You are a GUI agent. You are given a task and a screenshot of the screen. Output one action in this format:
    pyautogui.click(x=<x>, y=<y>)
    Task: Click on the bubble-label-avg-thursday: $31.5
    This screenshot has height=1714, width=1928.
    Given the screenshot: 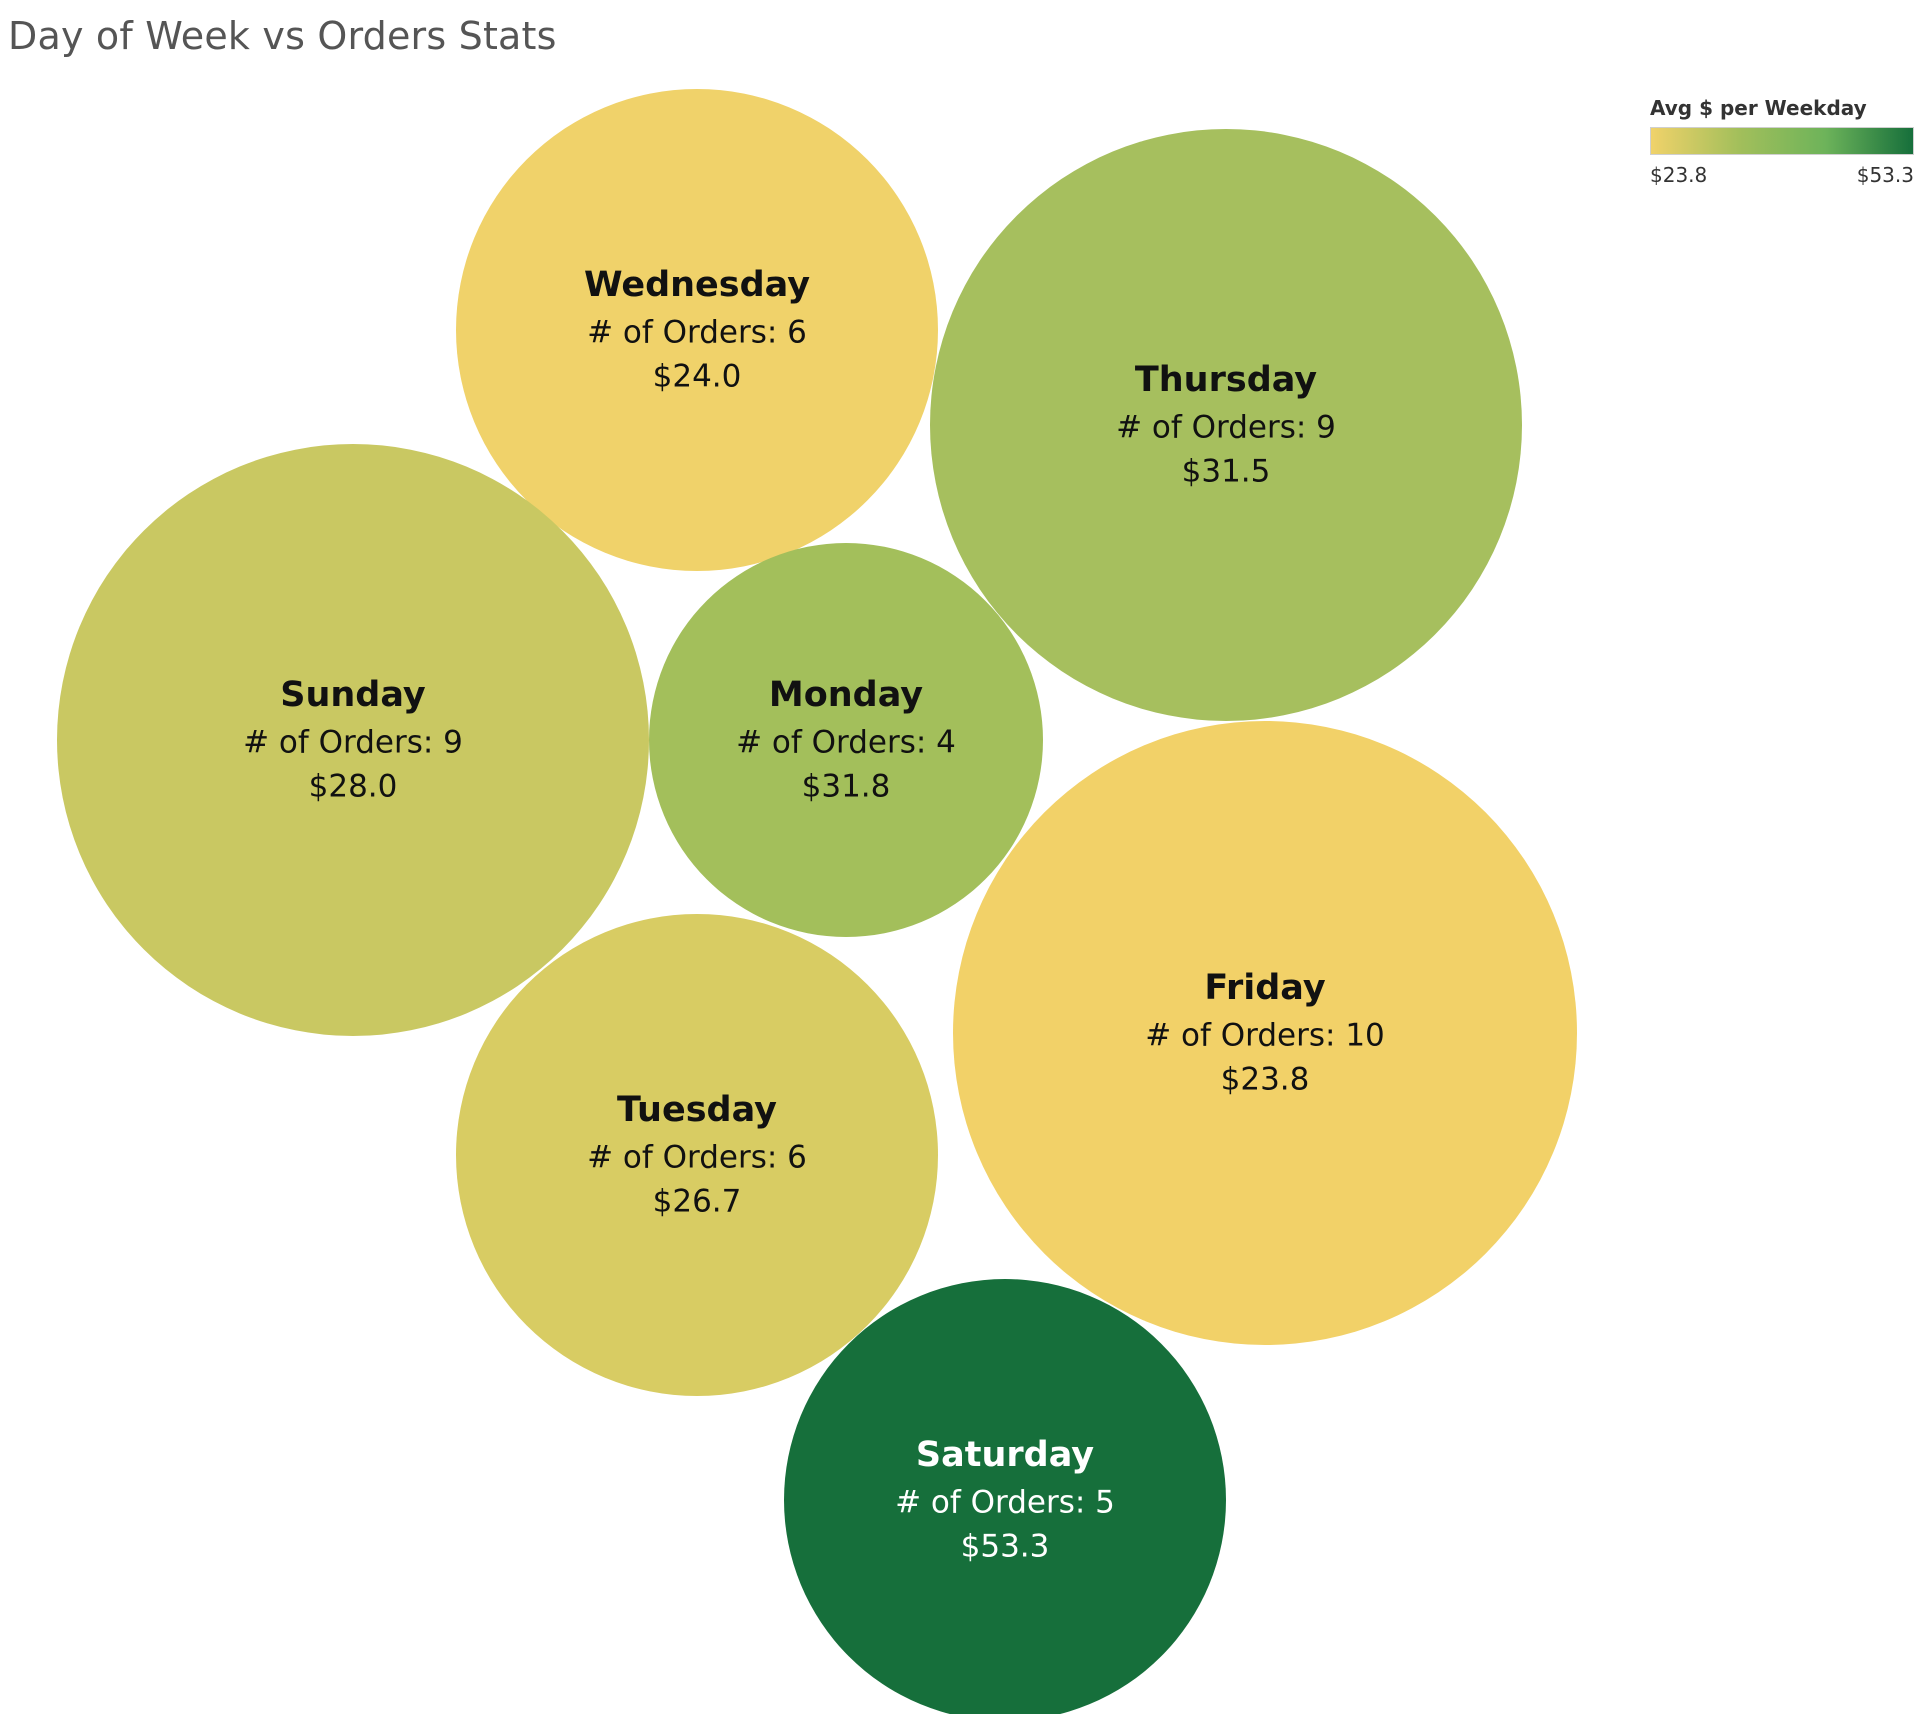 What is the action you would take?
    pyautogui.click(x=1226, y=472)
    